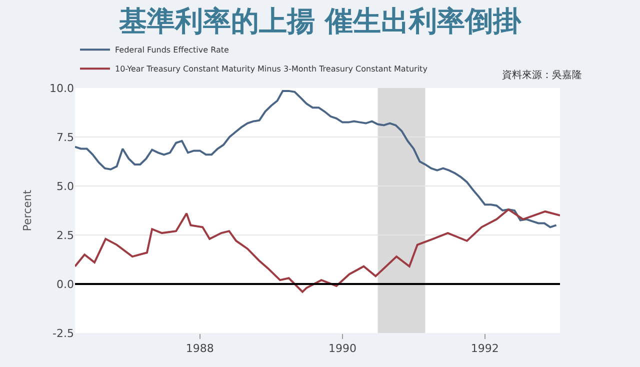 This screenshot has width=640, height=367. I want to click on legend-label: Federal Funds Effective Rate, so click(172, 50).